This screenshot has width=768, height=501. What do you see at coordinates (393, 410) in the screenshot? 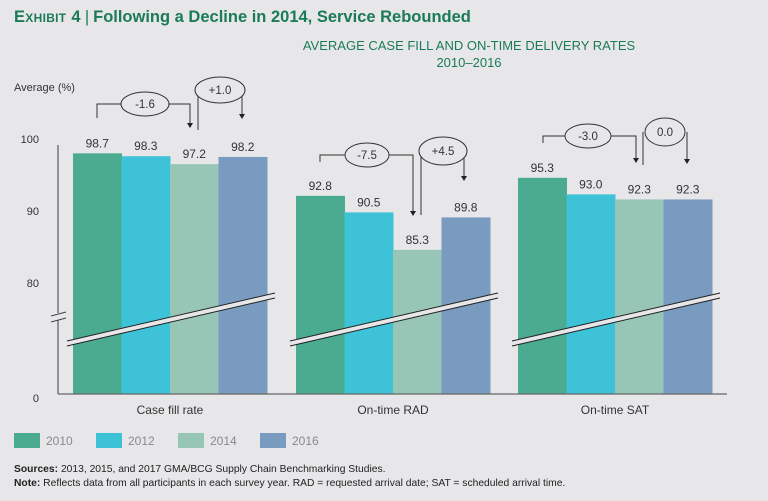
I see `category-label: On-time RAD` at bounding box center [393, 410].